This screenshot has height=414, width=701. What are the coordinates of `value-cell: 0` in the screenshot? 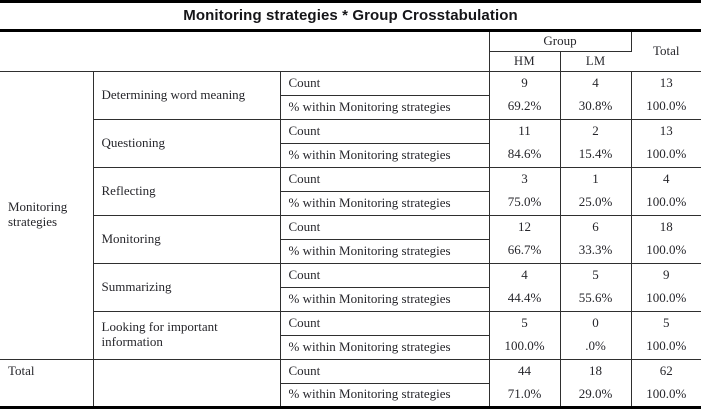 It's located at (596, 323).